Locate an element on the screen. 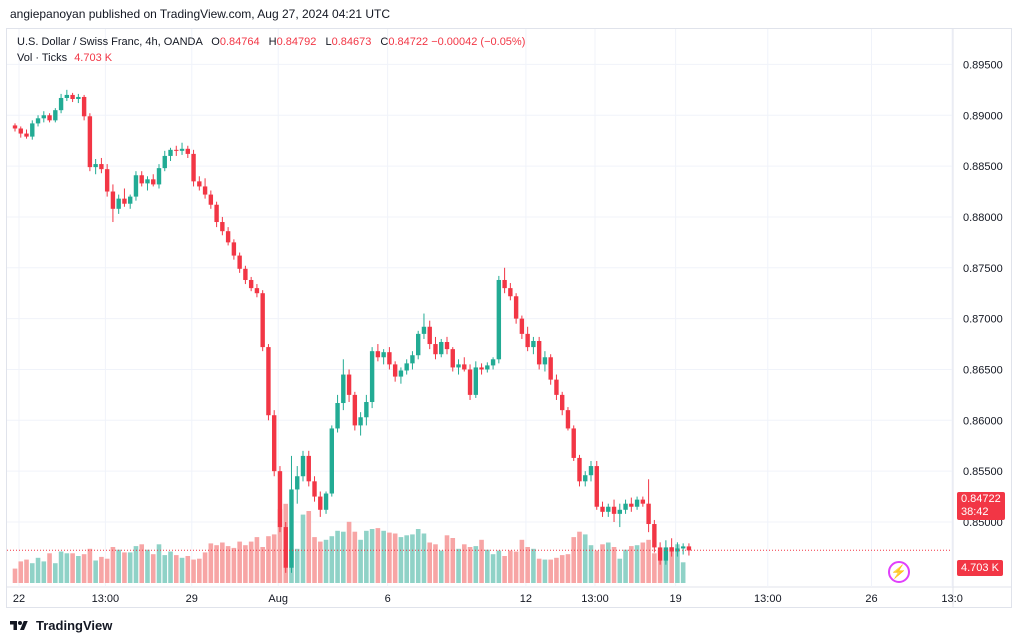 The height and width of the screenshot is (643, 1024). high-value: 0.84792 is located at coordinates (296, 42).